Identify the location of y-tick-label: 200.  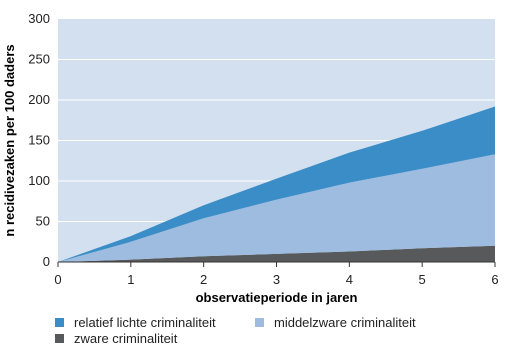
(39, 99).